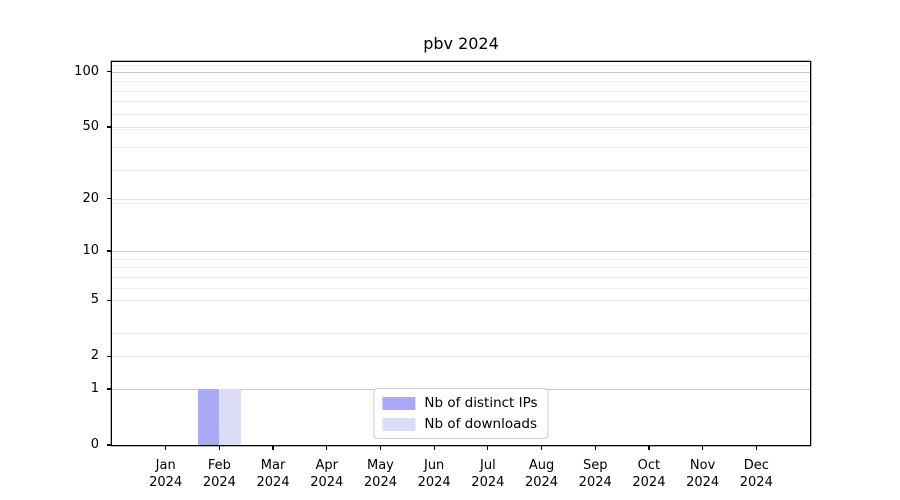 The width and height of the screenshot is (900, 500). What do you see at coordinates (94, 356) in the screenshot?
I see `y-tick-label-2: 2` at bounding box center [94, 356].